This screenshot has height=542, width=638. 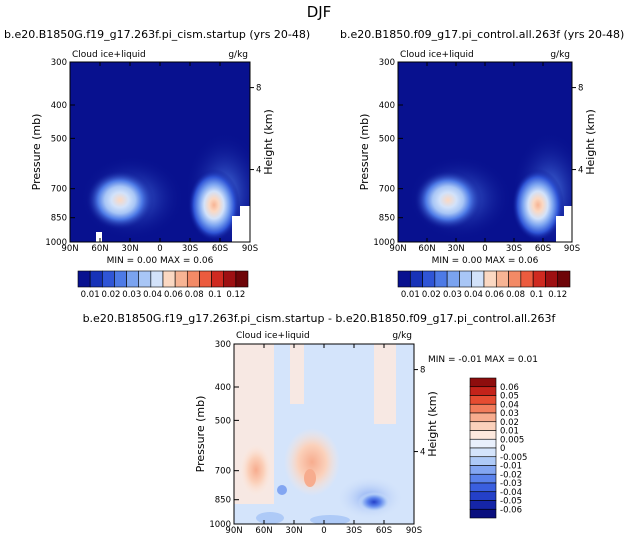 What do you see at coordinates (319, 12) in the screenshot?
I see `figure-title: DJF` at bounding box center [319, 12].